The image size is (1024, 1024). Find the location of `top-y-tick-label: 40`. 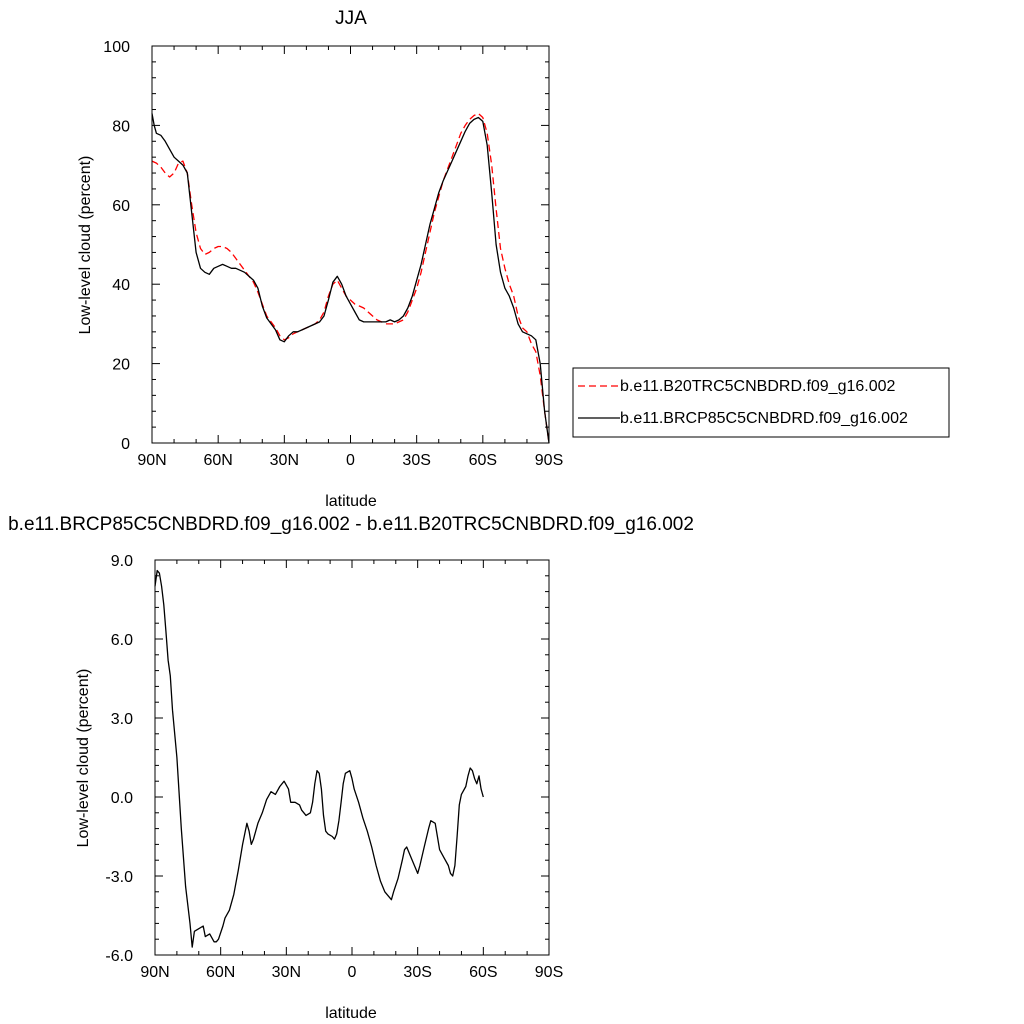

top-y-tick-label: 40 is located at coordinates (121, 285).